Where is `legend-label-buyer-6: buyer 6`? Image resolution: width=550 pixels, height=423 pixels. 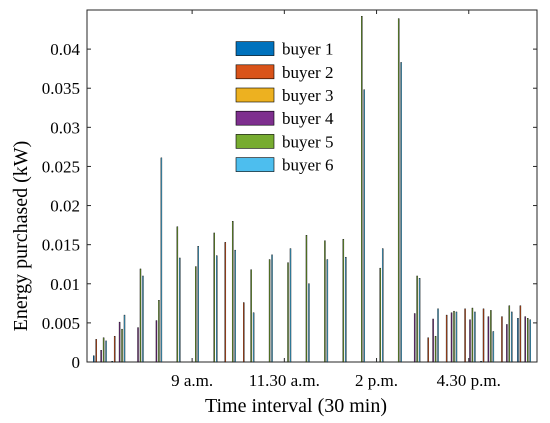
legend-label-buyer-6: buyer 6 is located at coordinates (307, 165).